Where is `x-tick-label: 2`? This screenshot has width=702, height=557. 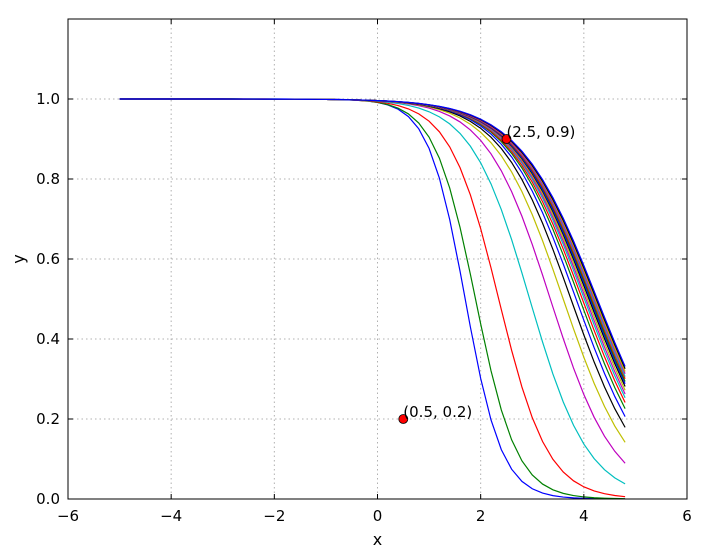
x-tick-label: 2 is located at coordinates (481, 516).